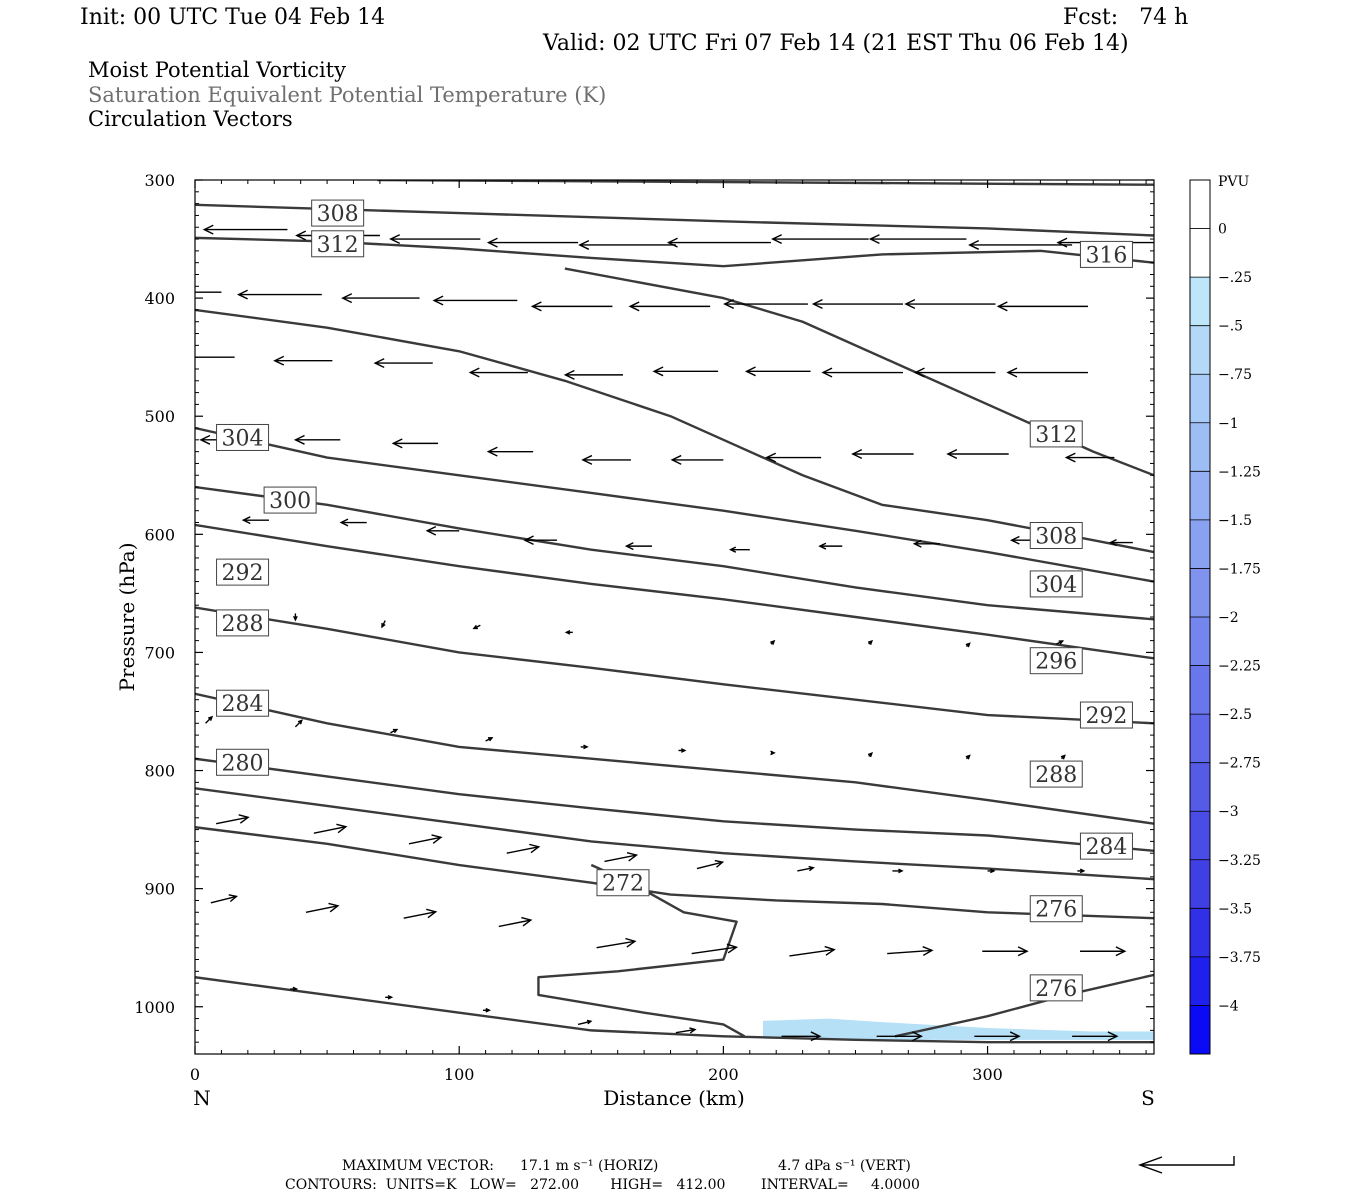  Describe the element at coordinates (243, 437) in the screenshot. I see `contour-label: 304` at that location.